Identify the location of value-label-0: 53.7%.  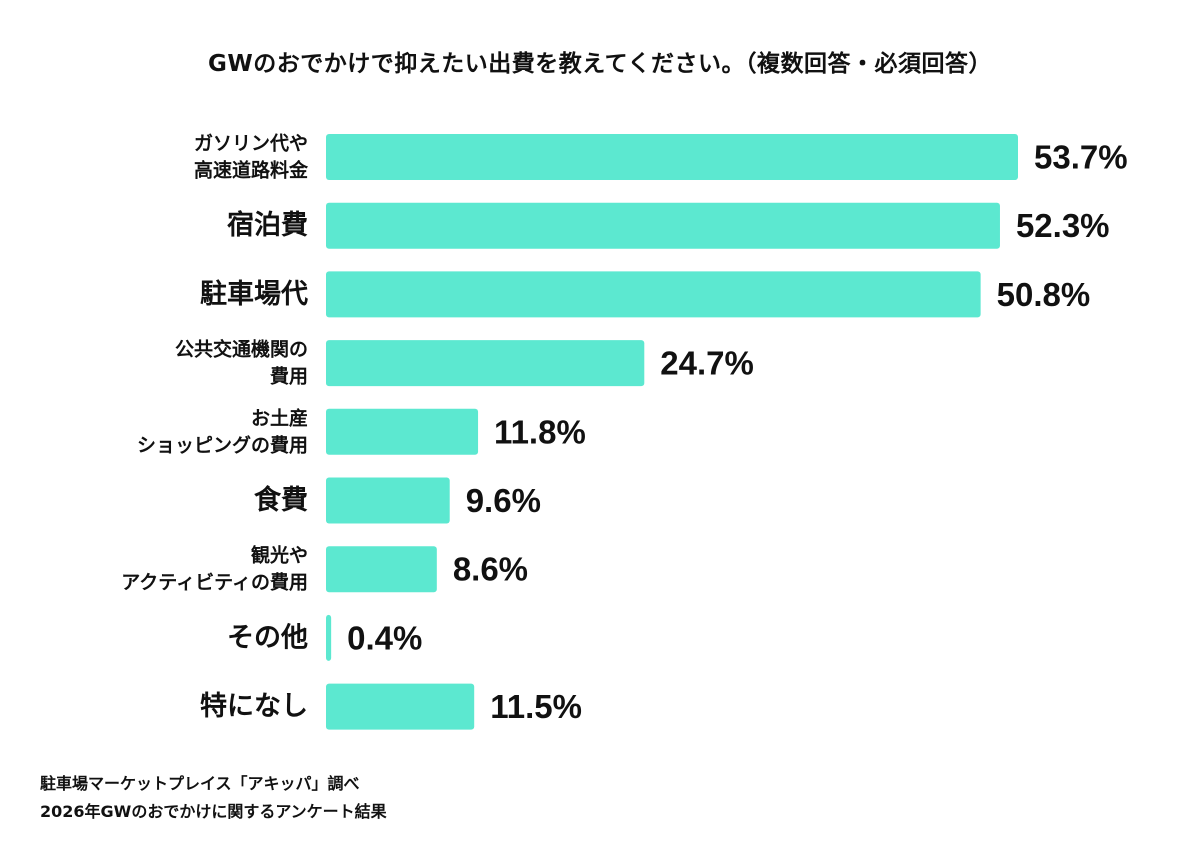
(1081, 157).